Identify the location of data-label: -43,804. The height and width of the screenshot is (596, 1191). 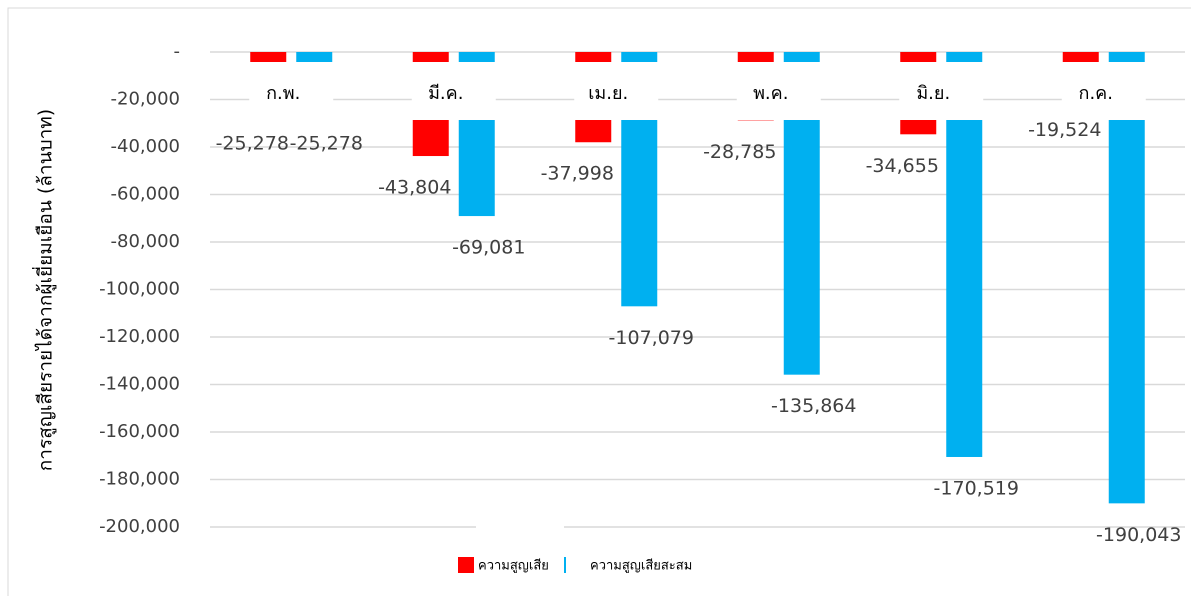
(414, 188).